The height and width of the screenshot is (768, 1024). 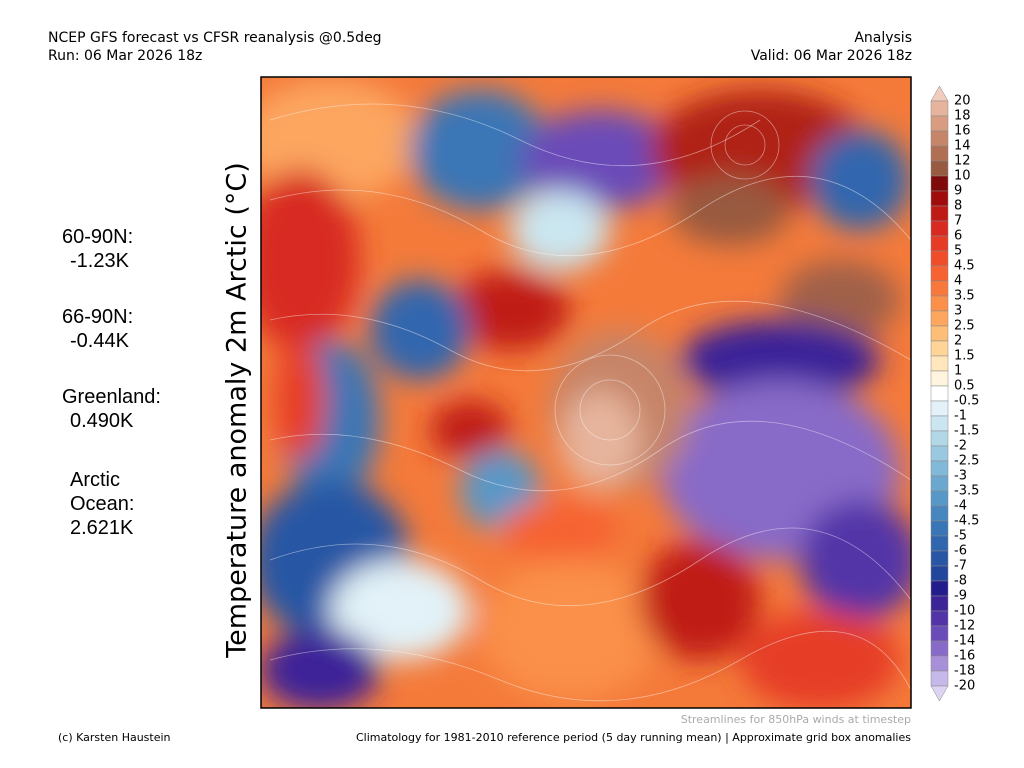 What do you see at coordinates (966, 521) in the screenshot?
I see `colorbar-label: -4.5` at bounding box center [966, 521].